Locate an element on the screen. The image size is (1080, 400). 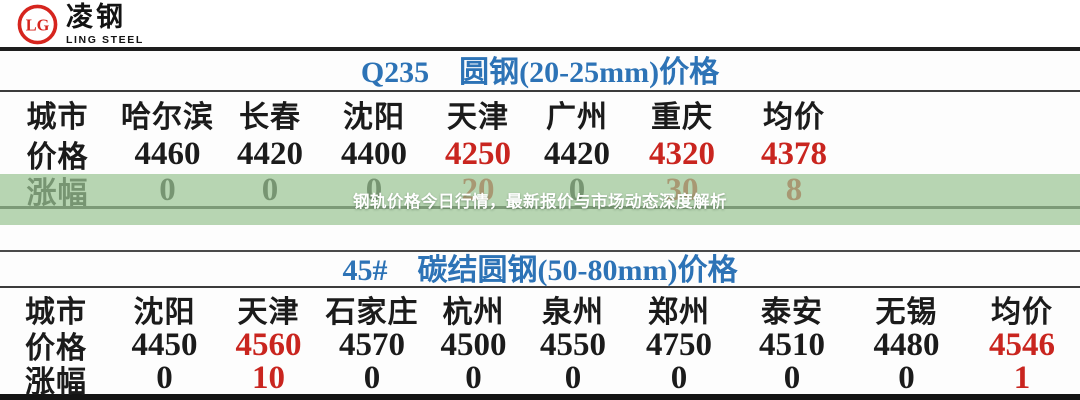
table1-title: Q235 圆钢(20-25mm)价格 is located at coordinates (540, 73).